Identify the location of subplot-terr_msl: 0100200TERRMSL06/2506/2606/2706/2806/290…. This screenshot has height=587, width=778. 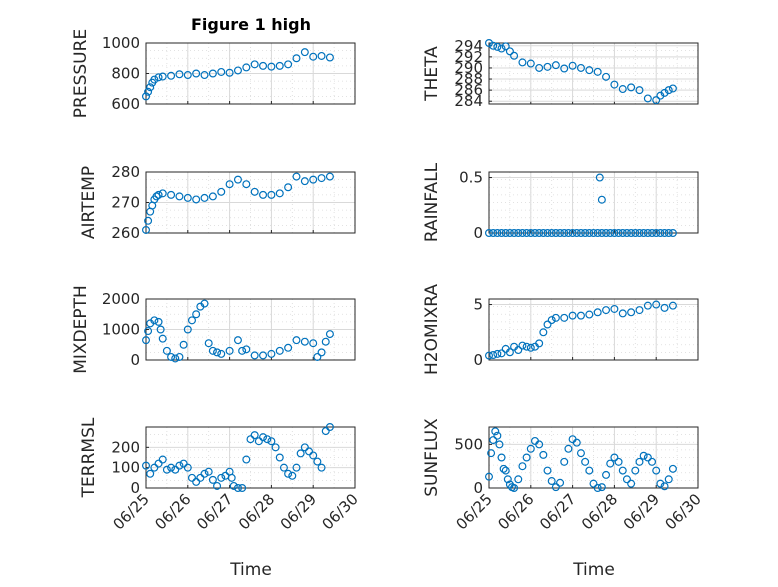
(220, 475).